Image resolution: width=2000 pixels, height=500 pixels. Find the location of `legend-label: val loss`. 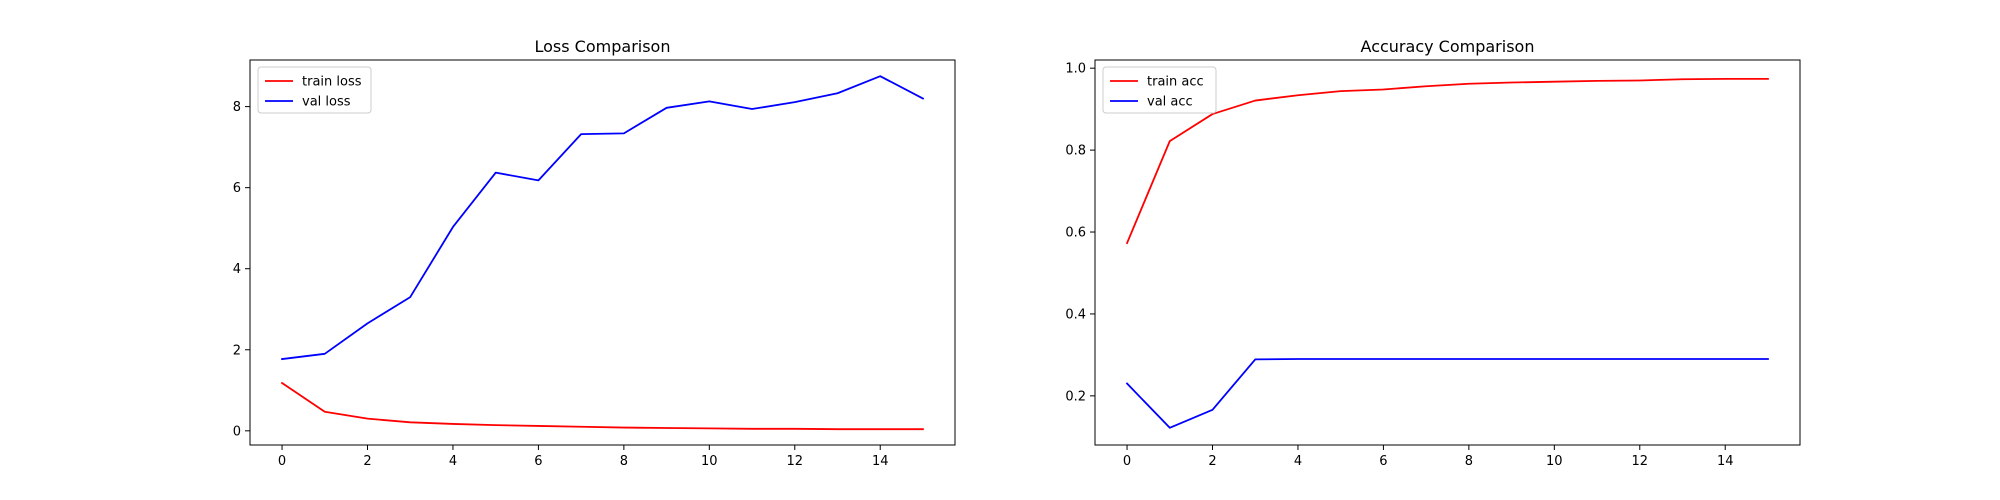

legend-label: val loss is located at coordinates (326, 102).